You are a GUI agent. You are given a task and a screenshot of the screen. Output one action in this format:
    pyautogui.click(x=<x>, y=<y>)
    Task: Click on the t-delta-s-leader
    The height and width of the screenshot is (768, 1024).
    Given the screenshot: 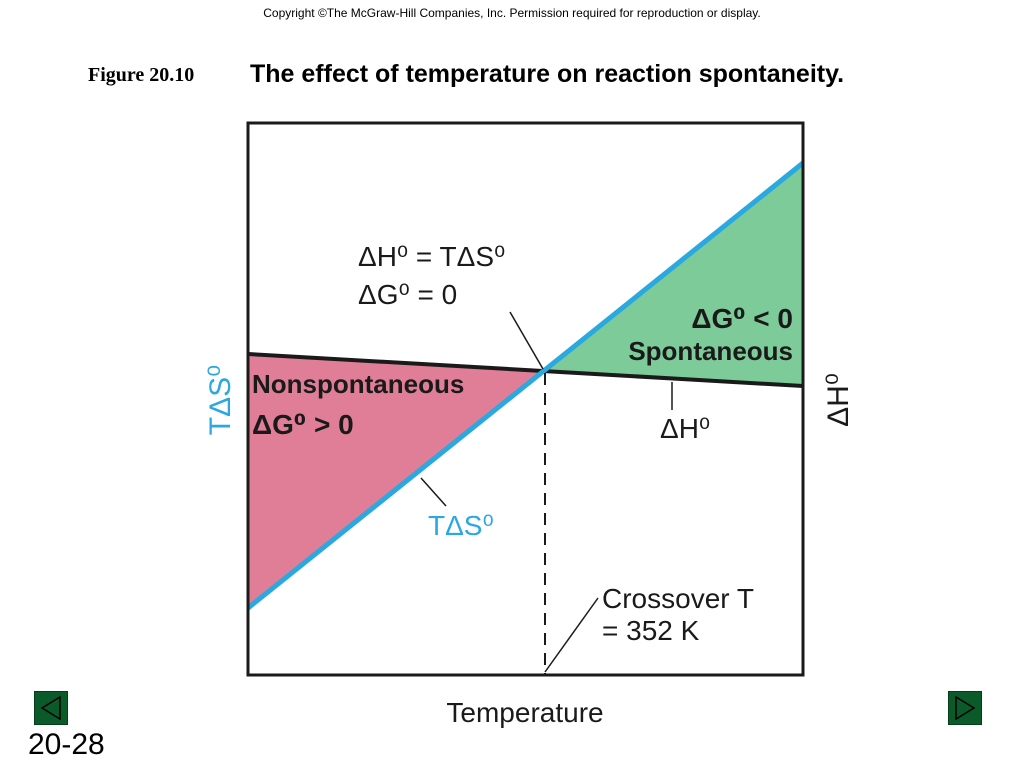 What is the action you would take?
    pyautogui.click(x=433, y=492)
    